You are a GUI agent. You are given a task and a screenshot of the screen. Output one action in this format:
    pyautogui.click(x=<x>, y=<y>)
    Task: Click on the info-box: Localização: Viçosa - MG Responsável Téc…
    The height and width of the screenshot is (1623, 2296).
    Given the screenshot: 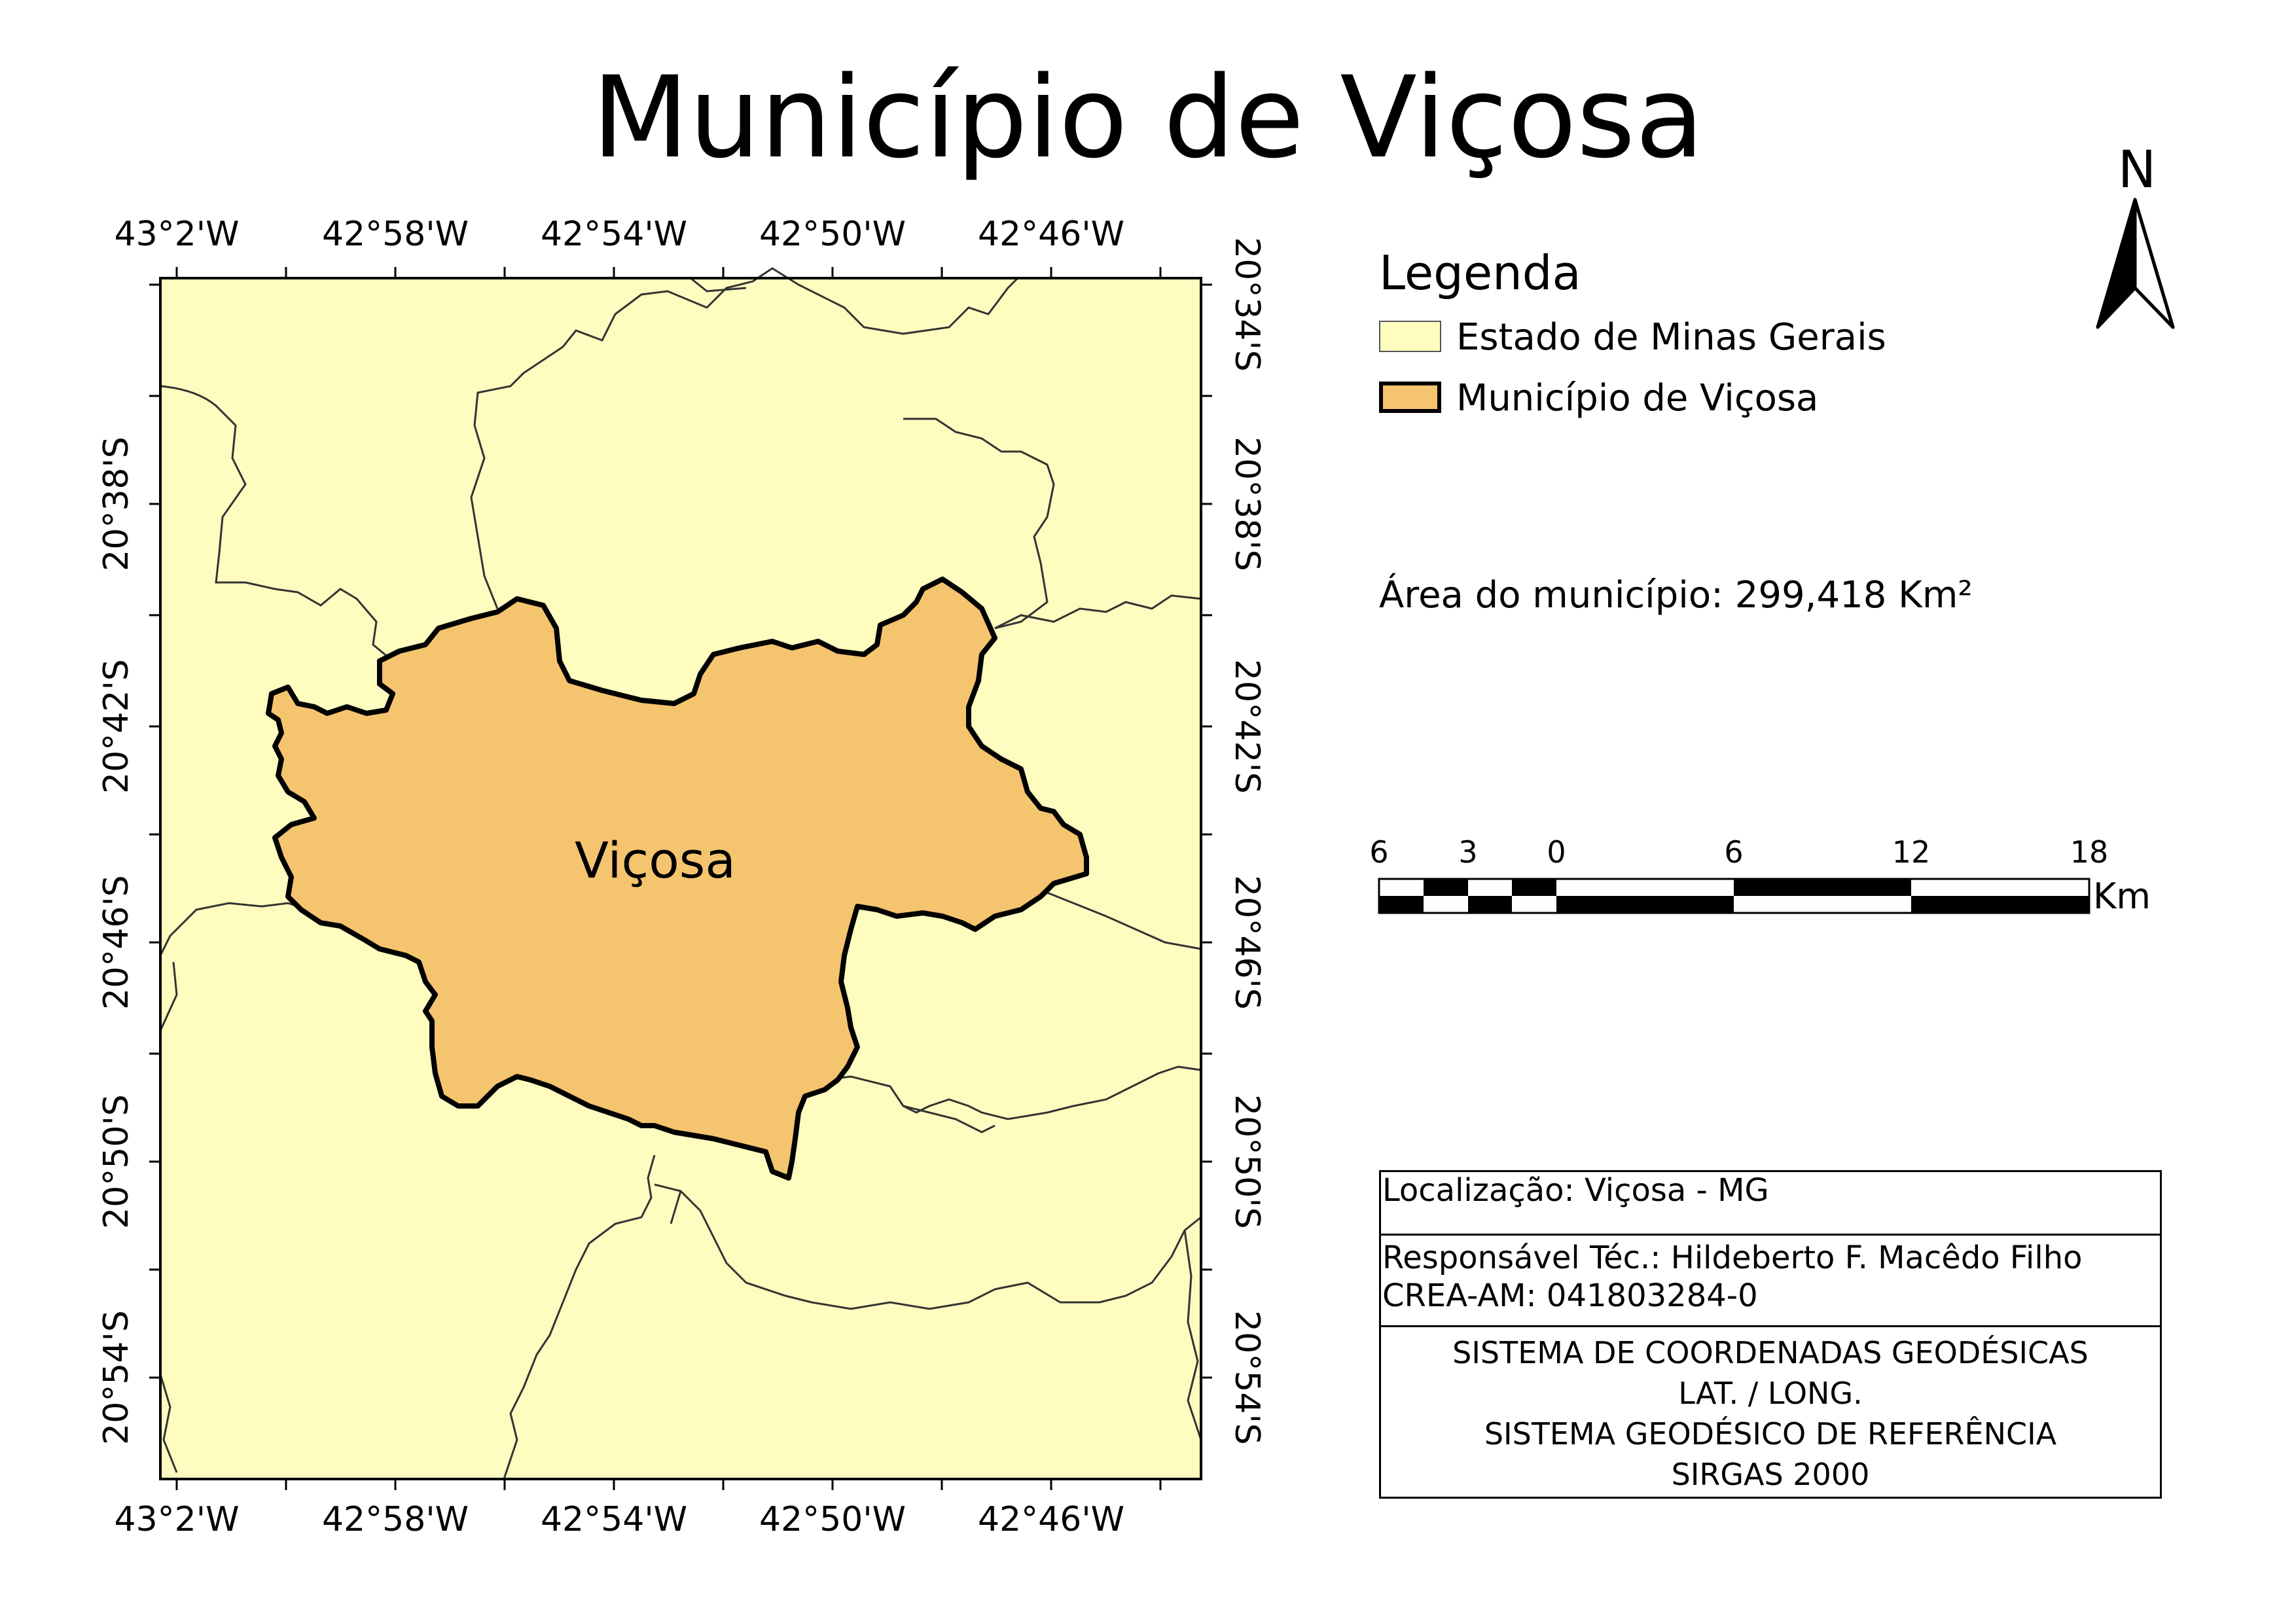 What is the action you would take?
    pyautogui.click(x=1770, y=1334)
    